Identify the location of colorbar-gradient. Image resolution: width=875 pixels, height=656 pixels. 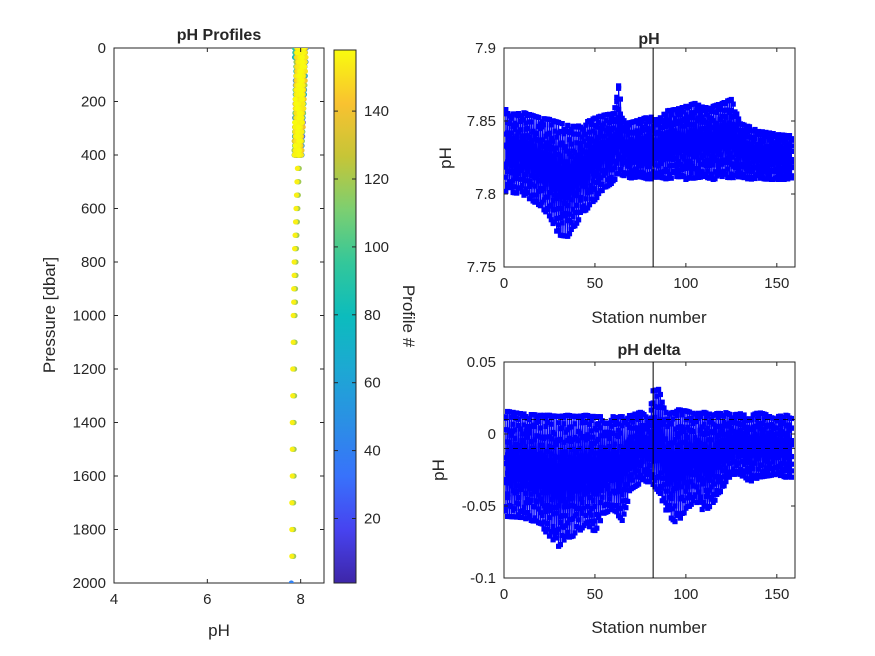
(345, 316).